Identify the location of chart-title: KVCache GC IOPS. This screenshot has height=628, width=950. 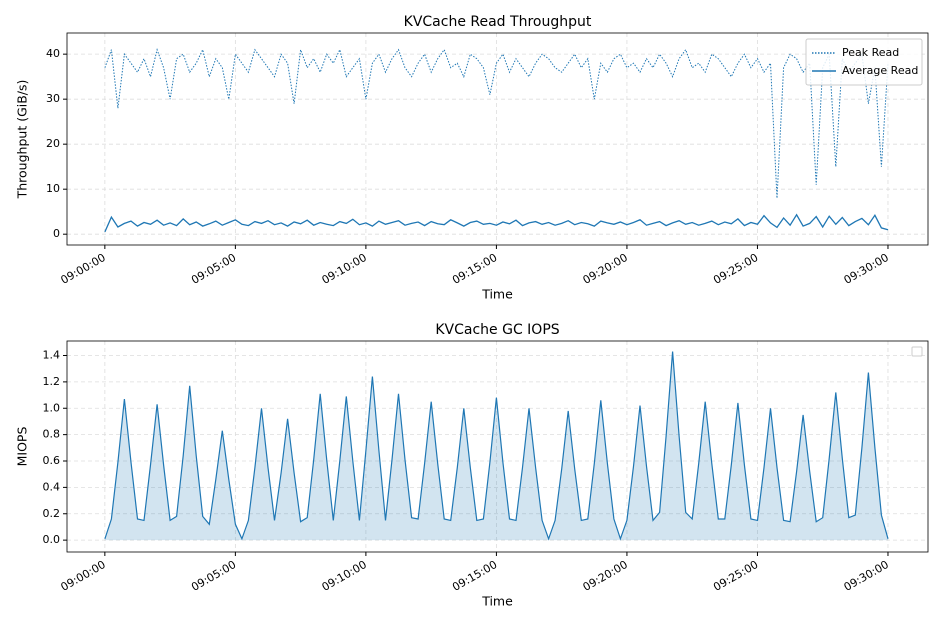
(497, 330).